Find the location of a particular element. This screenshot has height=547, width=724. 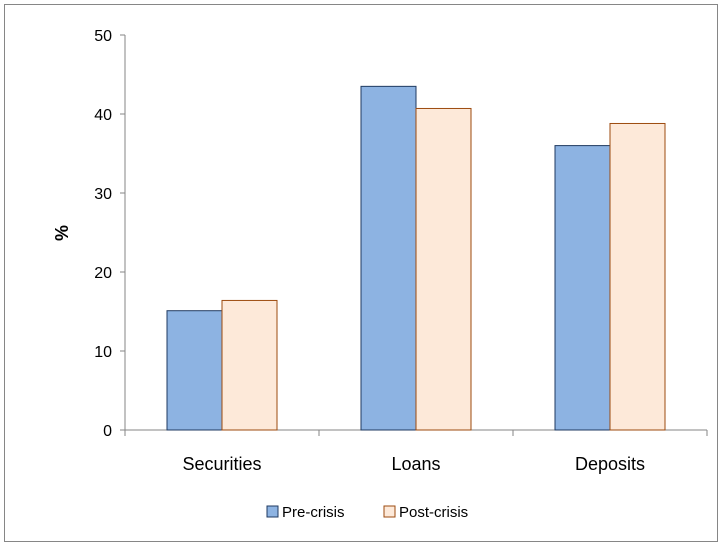

y-tick-label: 30 is located at coordinates (103, 194).